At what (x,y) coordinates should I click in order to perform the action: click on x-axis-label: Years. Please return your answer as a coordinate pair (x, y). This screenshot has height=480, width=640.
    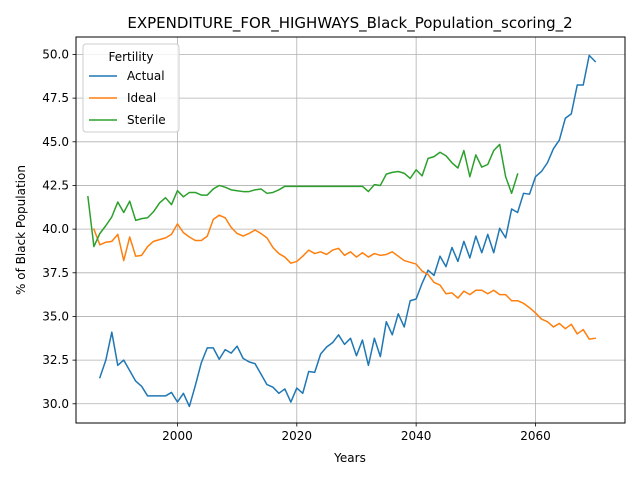
    Looking at the image, I should click on (349, 458).